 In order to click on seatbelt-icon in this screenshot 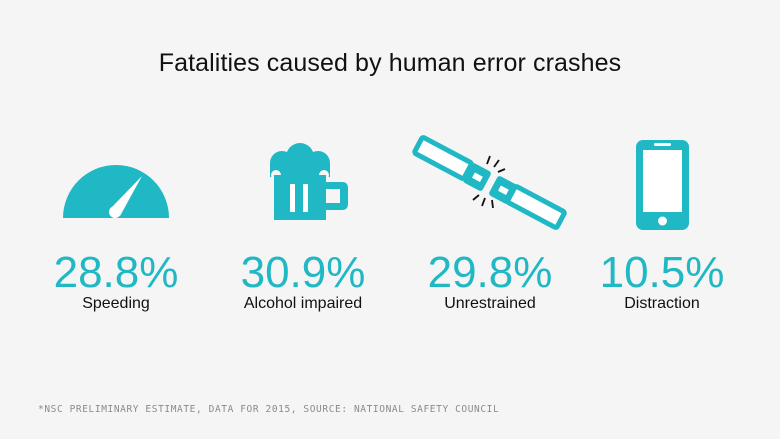, I will do `click(490, 180)`.